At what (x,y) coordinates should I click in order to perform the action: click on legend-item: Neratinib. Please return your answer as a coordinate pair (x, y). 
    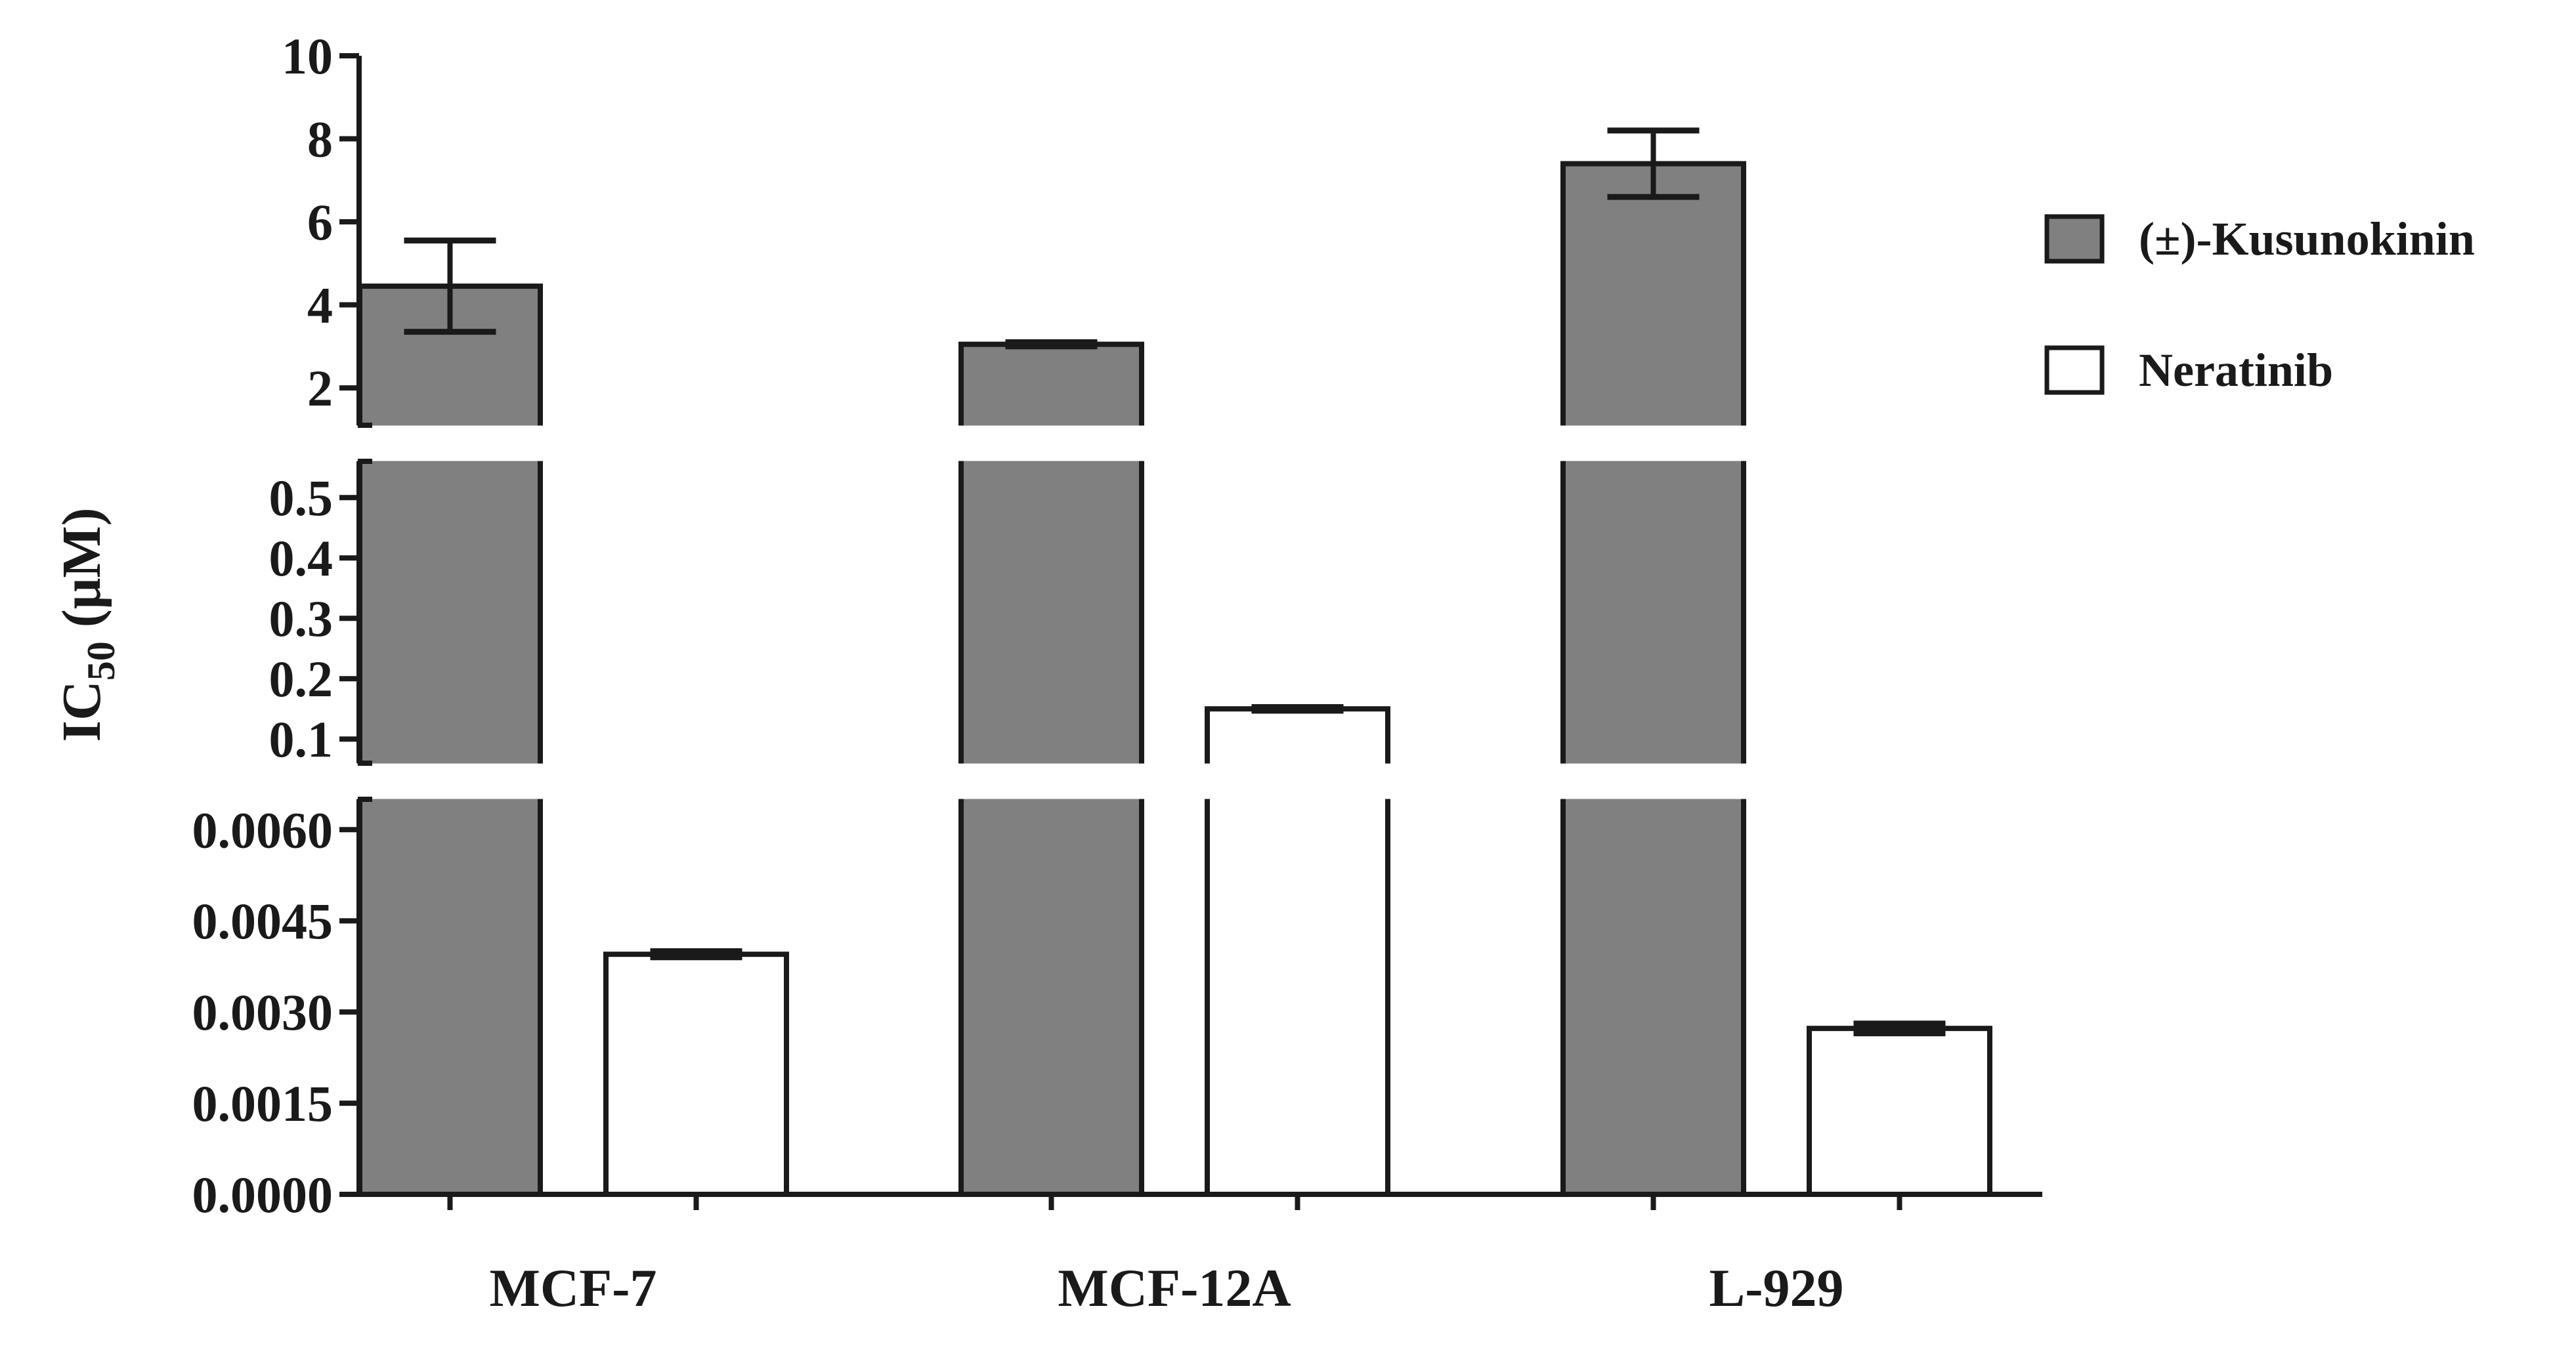
    Looking at the image, I should click on (2188, 370).